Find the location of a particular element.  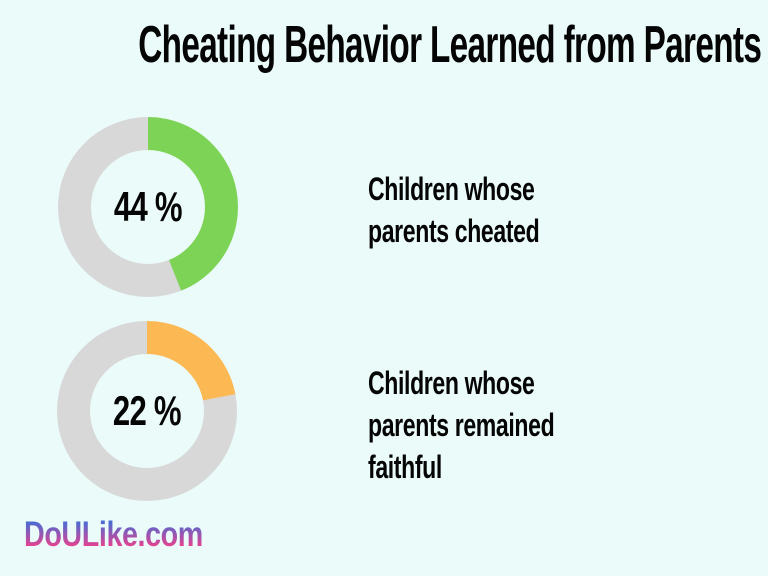

donut-chart-parents-cheated: 44 % is located at coordinates (148, 207).